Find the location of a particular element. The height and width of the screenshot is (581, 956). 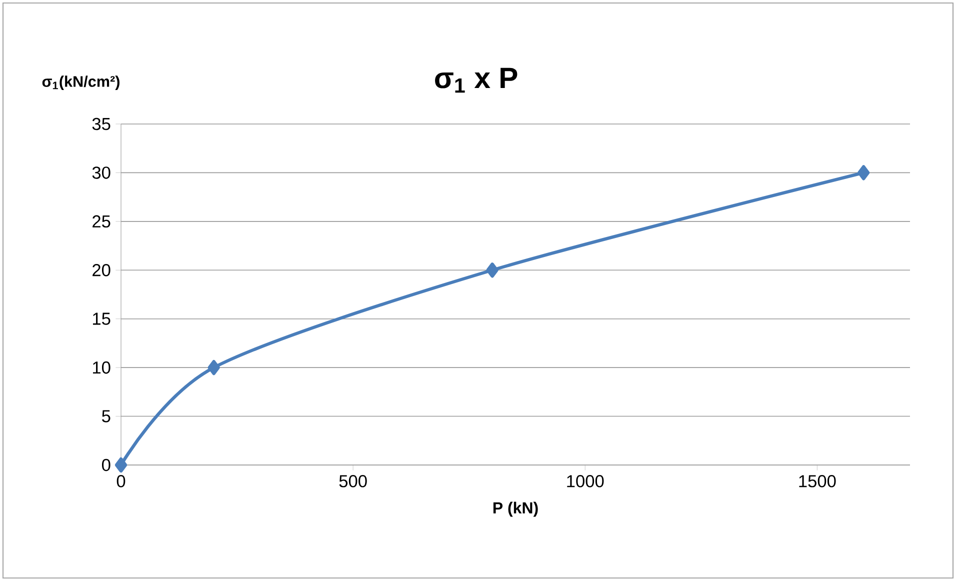

y-tick-label: 35 is located at coordinates (101, 124).